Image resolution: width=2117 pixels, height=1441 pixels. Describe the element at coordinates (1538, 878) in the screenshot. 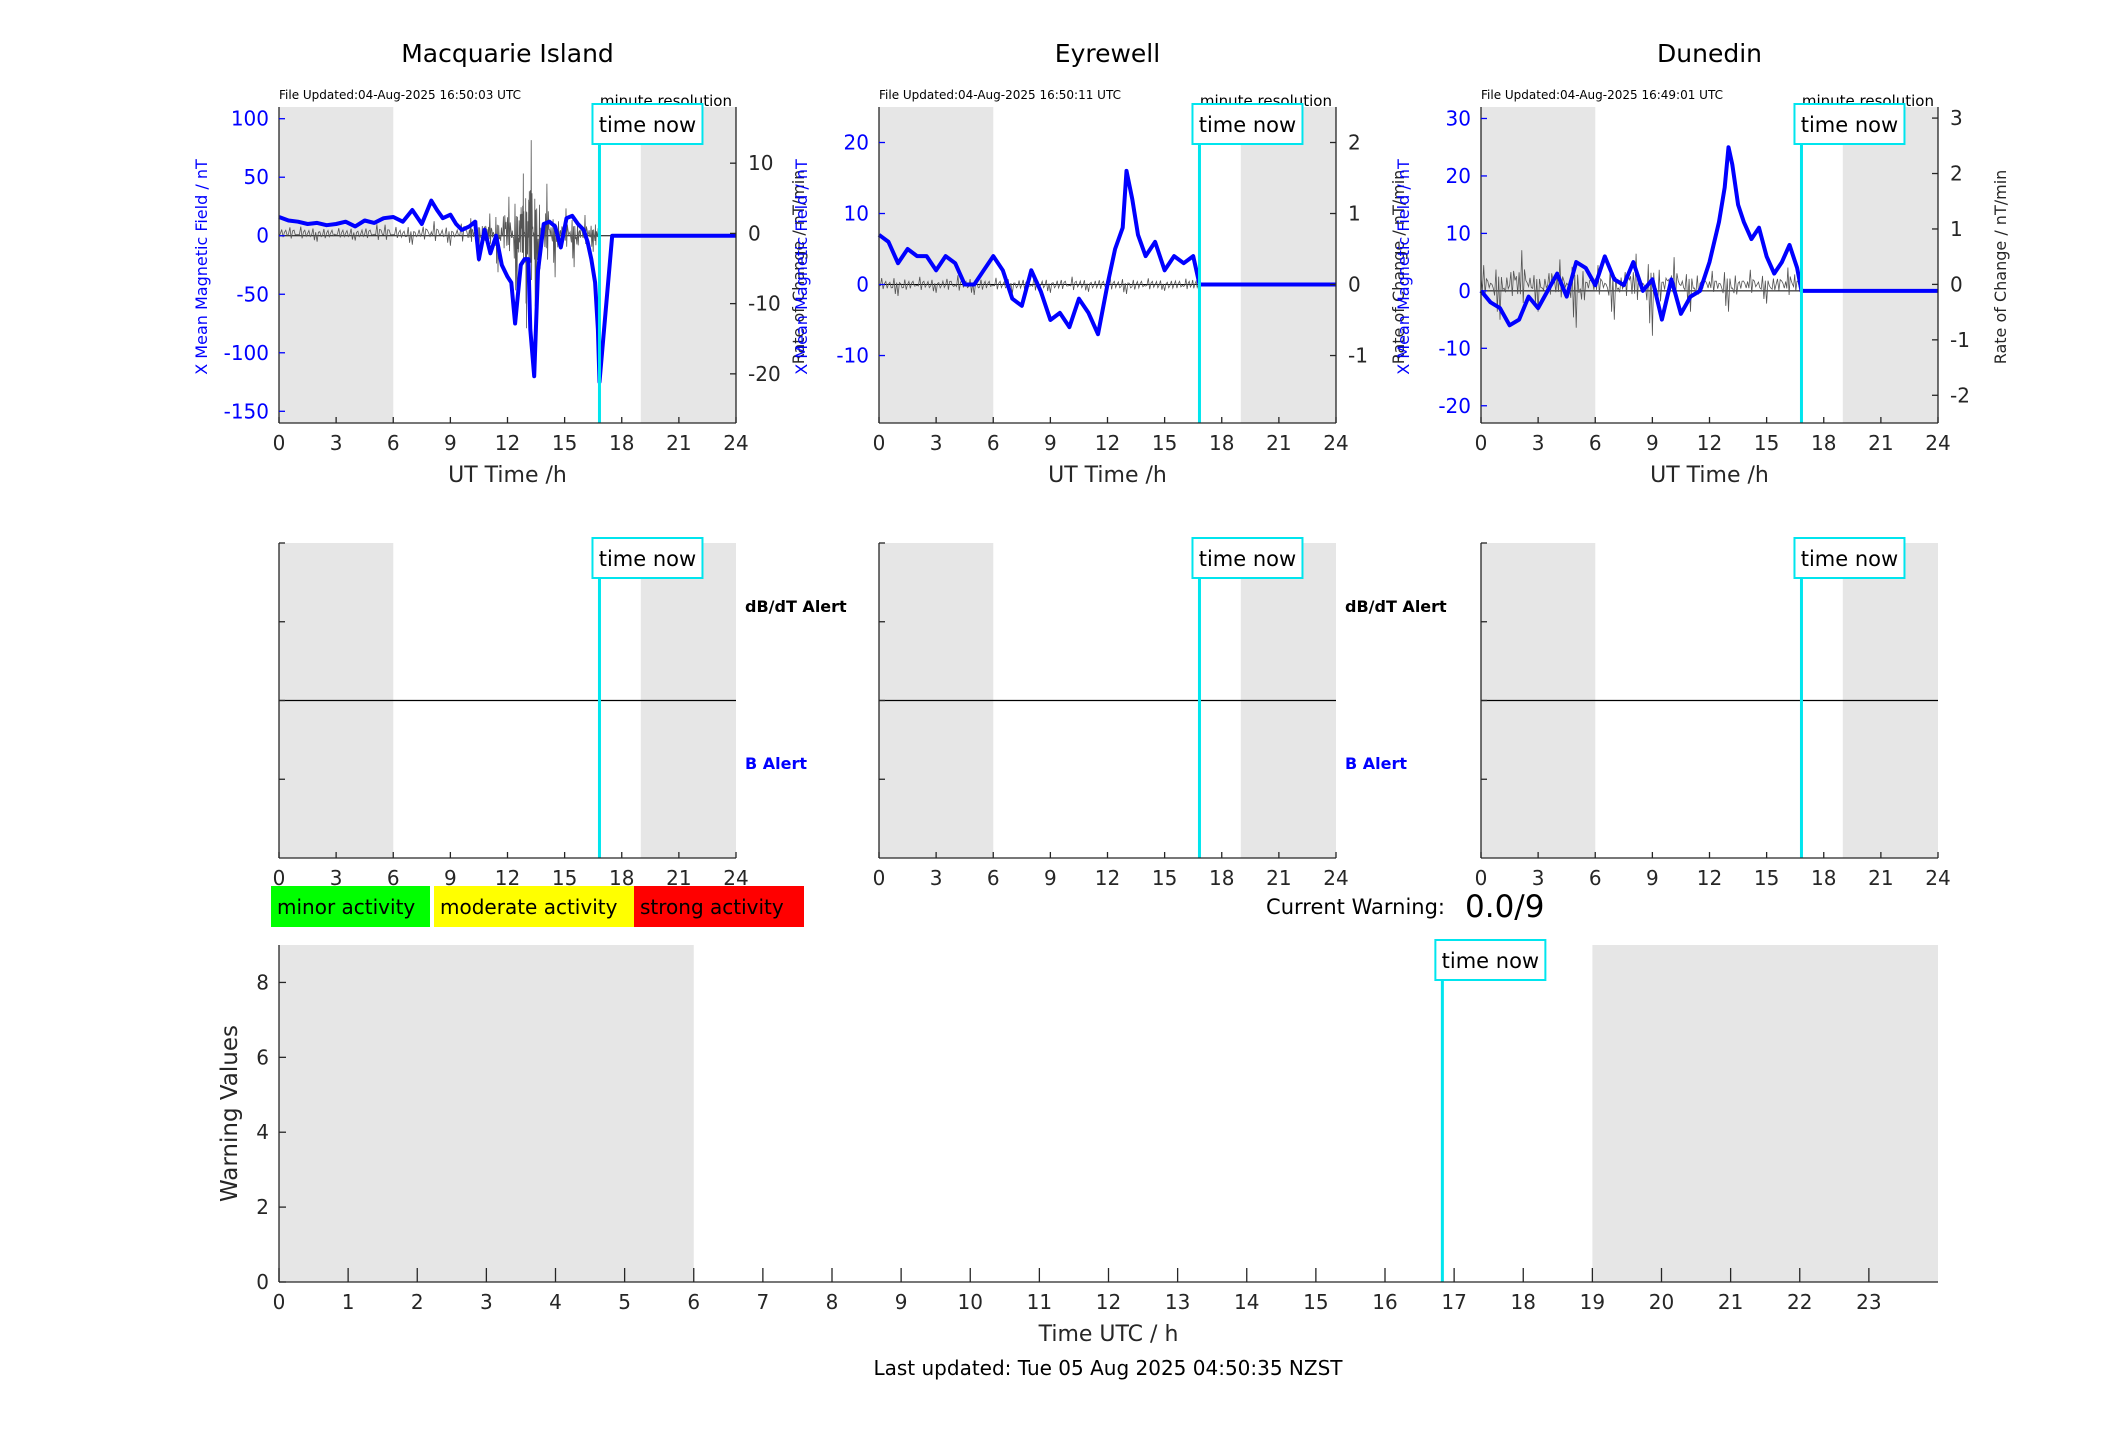

I see `alert-3-xtick-label: 3` at that location.